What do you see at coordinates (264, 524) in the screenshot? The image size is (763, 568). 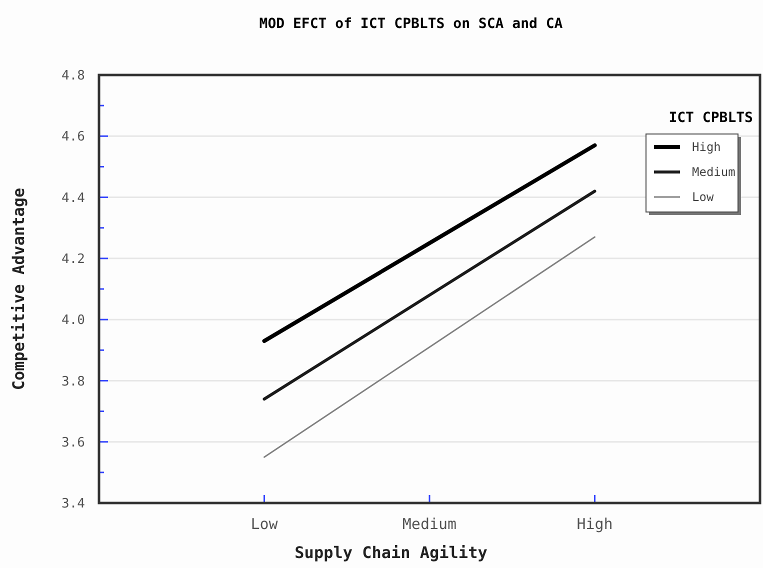 I see `x-tick-label: Low` at bounding box center [264, 524].